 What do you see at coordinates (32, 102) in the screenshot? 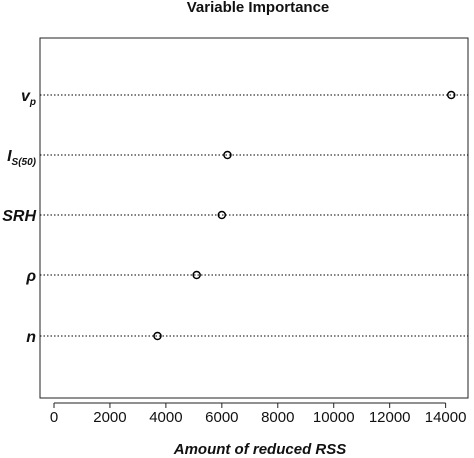
I see `category-label-subscript: p` at bounding box center [32, 102].